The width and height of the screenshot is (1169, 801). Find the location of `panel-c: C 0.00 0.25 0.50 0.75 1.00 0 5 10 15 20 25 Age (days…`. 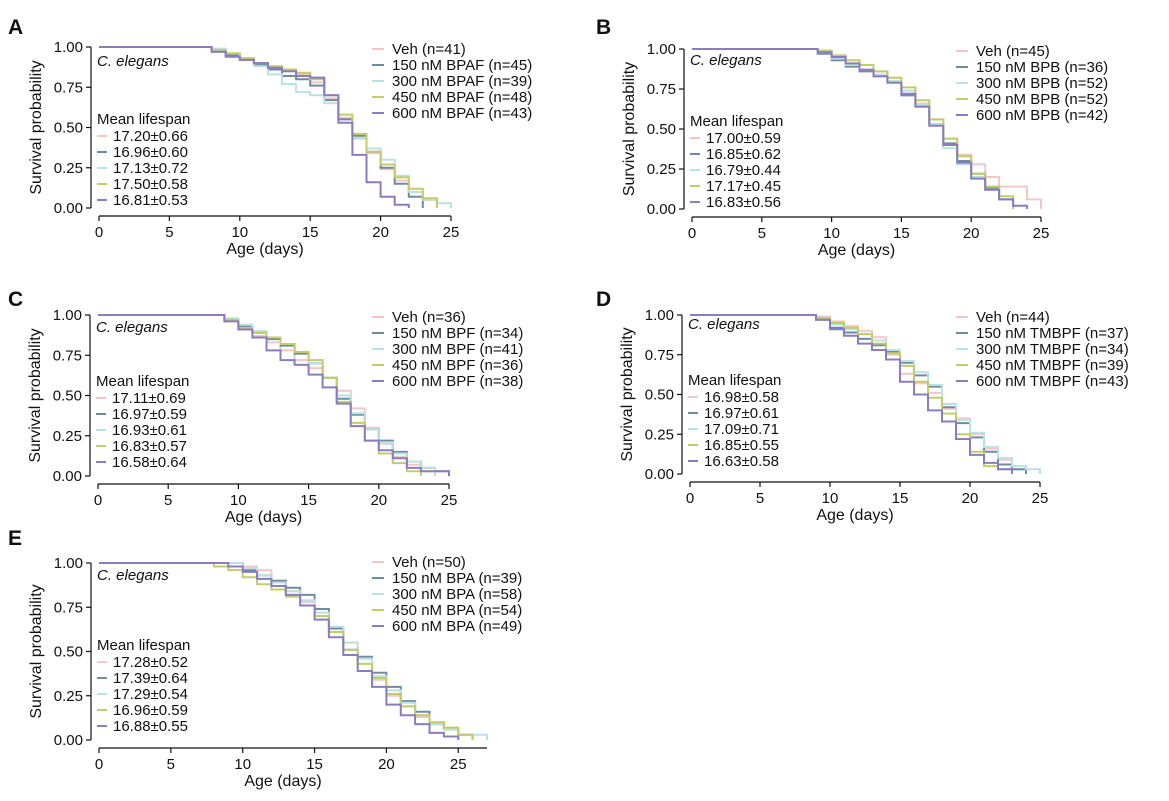

panel-c: C 0.00 0.25 0.50 0.75 1.00 0 5 10 15 20 25 Age (days… is located at coordinates (265, 407).